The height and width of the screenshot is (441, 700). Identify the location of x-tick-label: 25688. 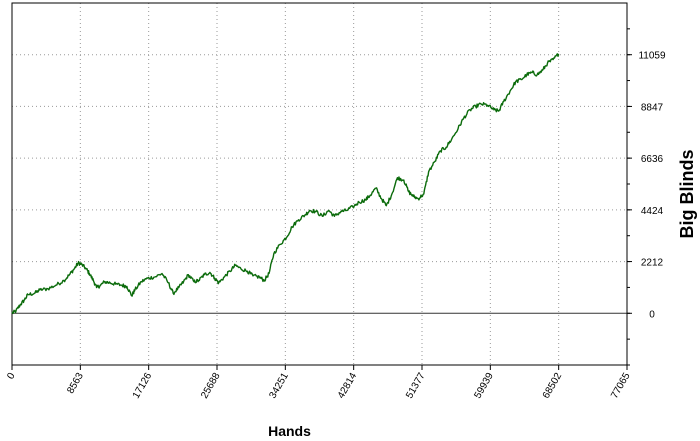
(211, 386).